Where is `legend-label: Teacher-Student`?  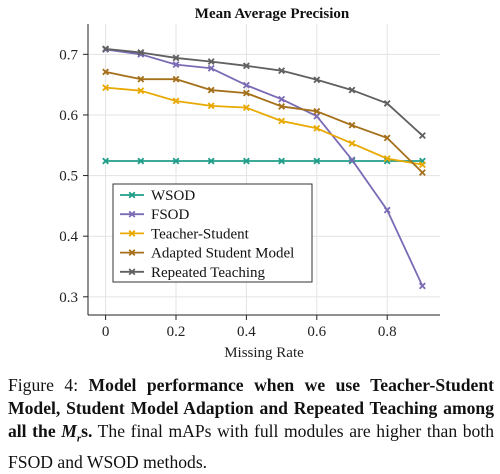 legend-label: Teacher-Student is located at coordinates (200, 234).